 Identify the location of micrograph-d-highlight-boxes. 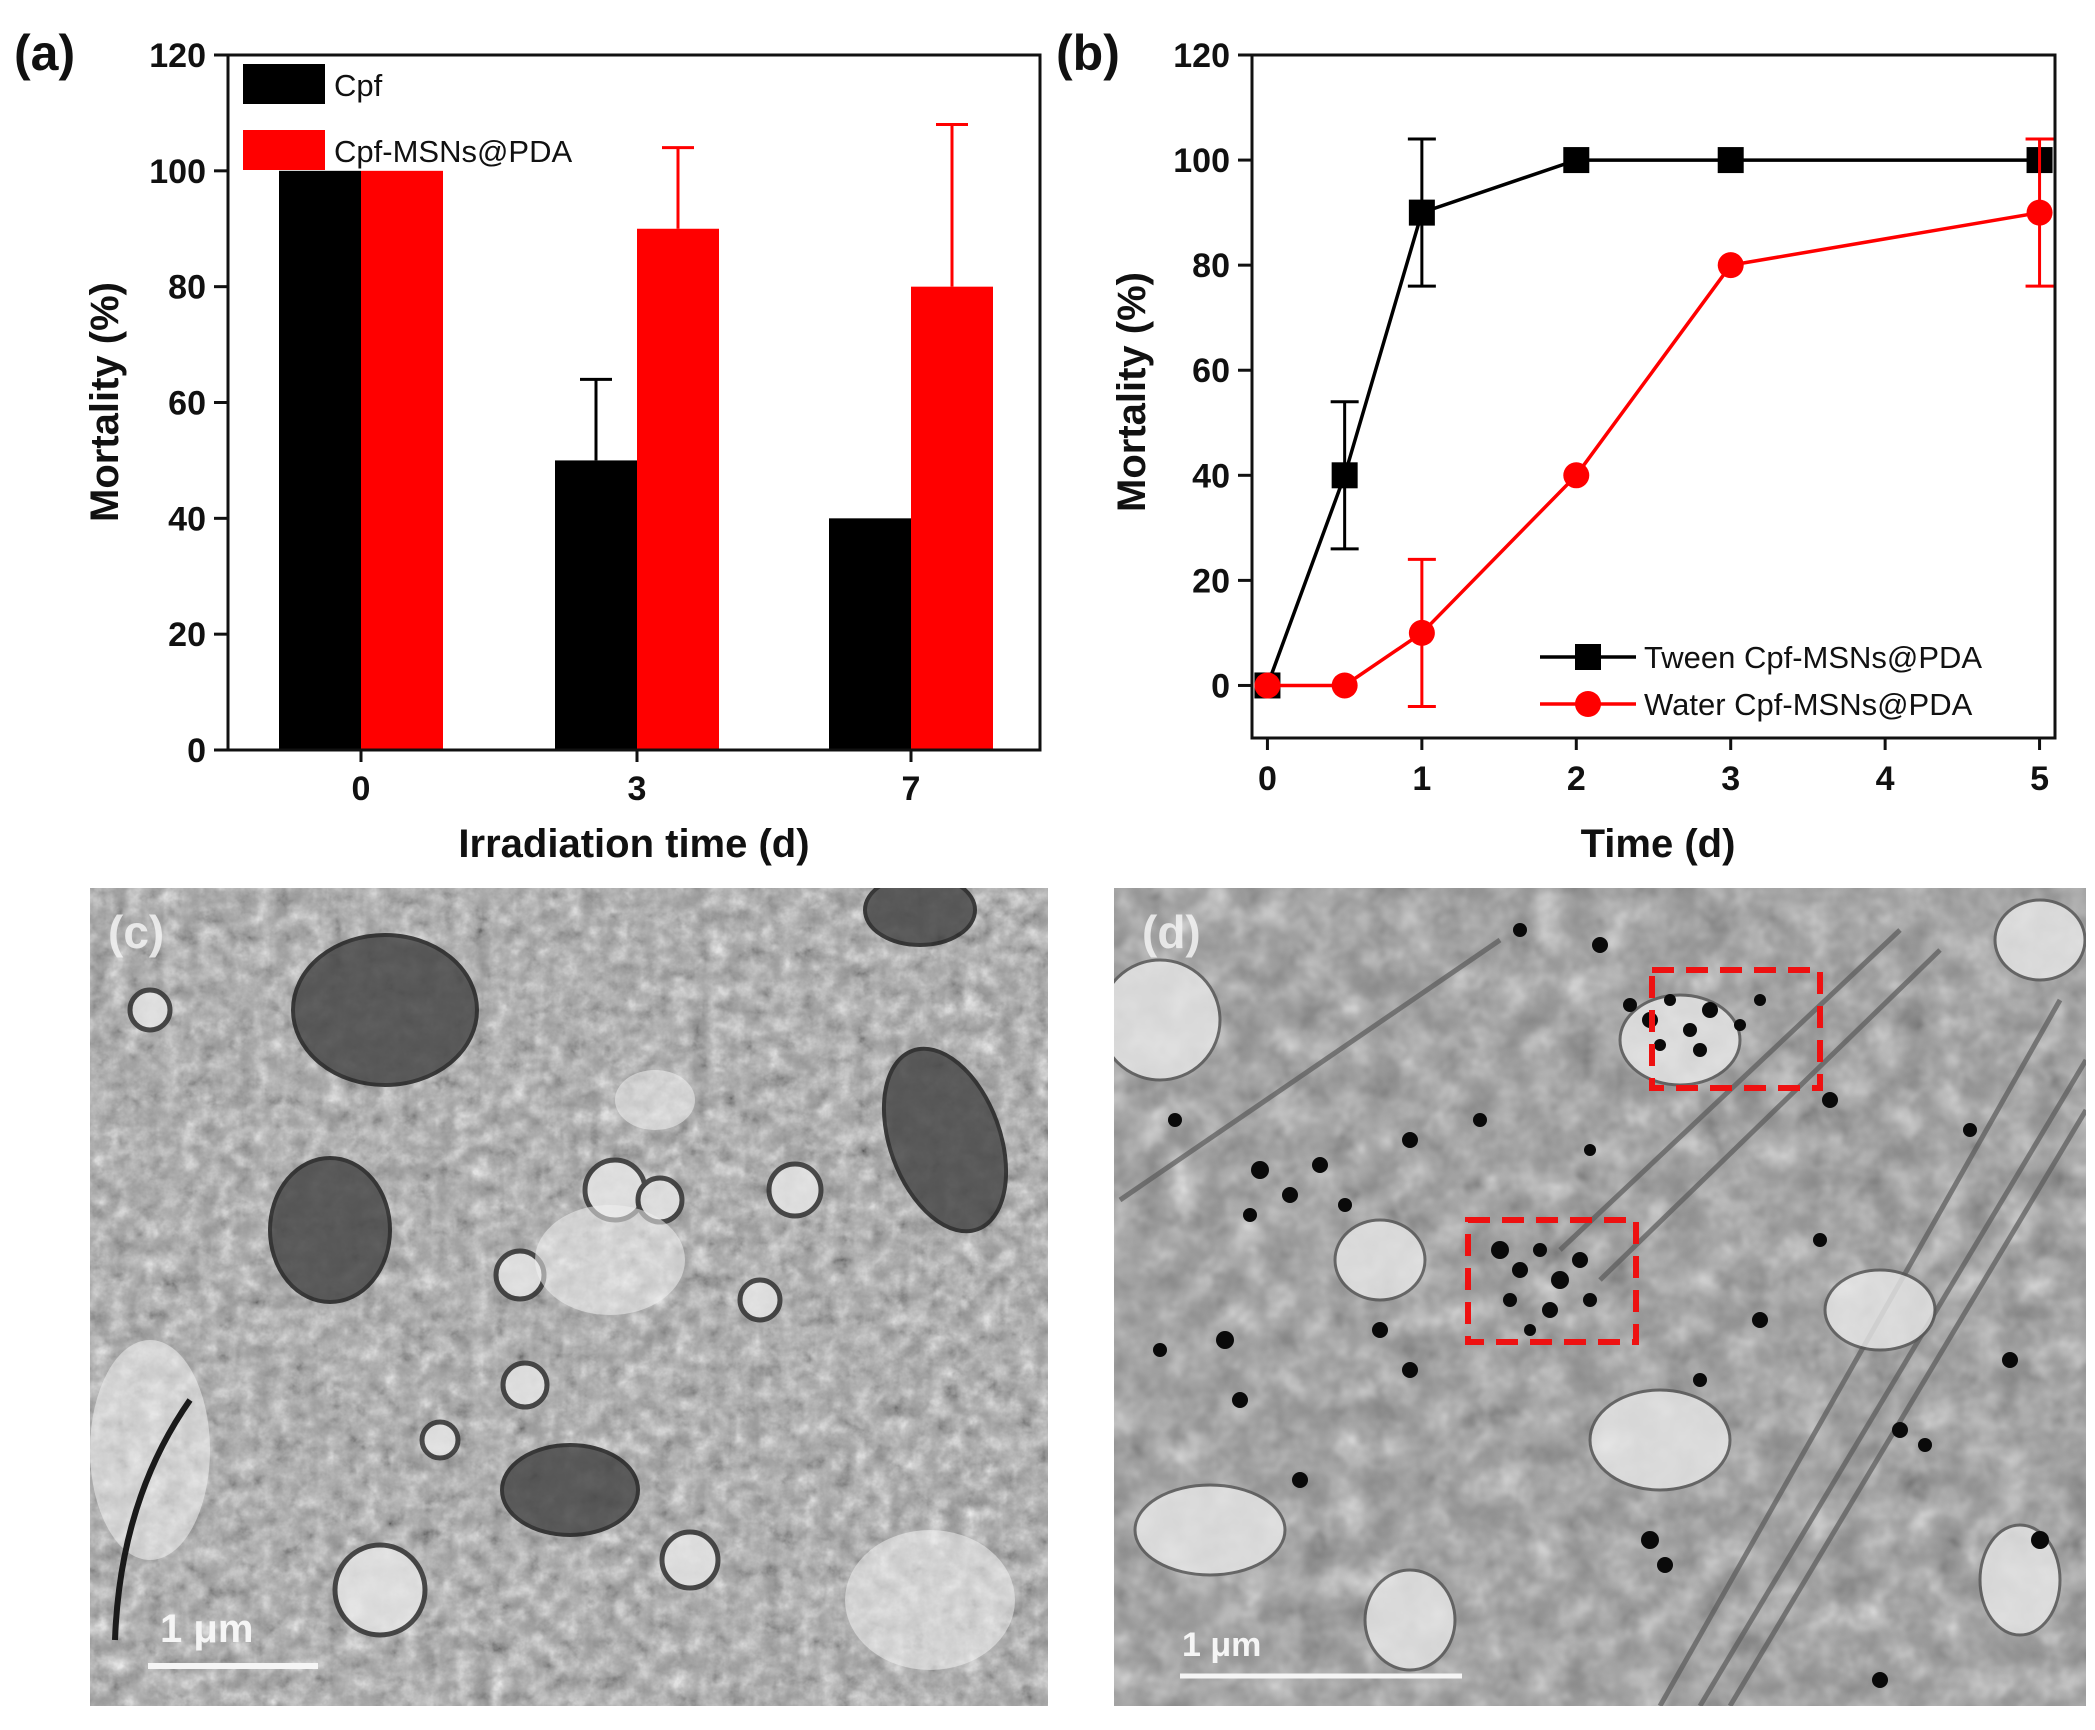
(1644, 1156).